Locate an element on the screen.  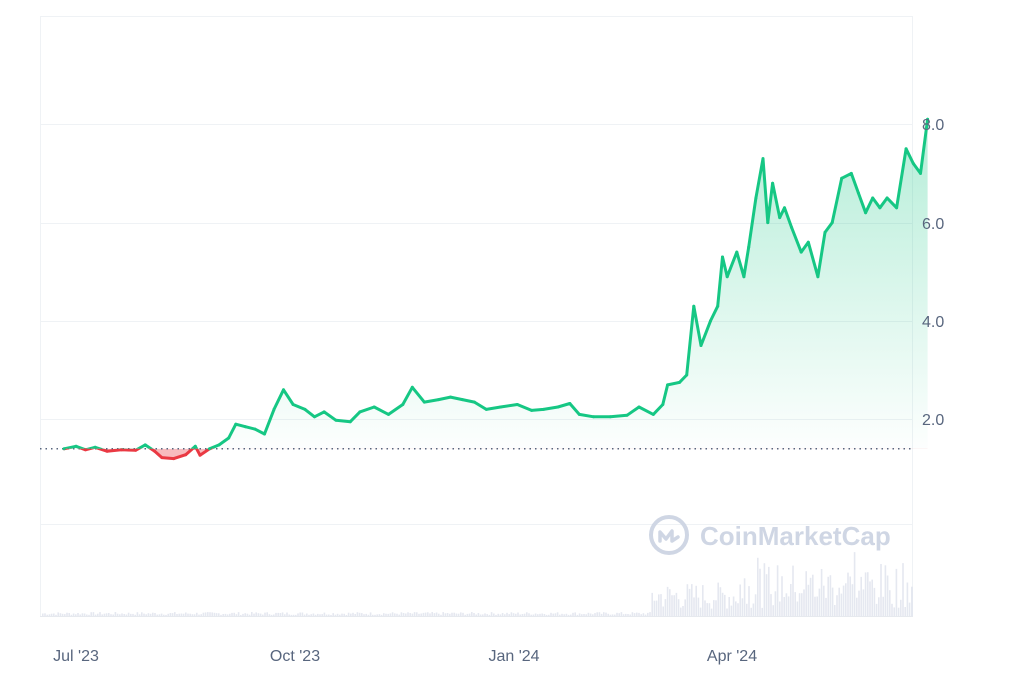
coinmarketcap-logo-icon is located at coordinates (669, 535).